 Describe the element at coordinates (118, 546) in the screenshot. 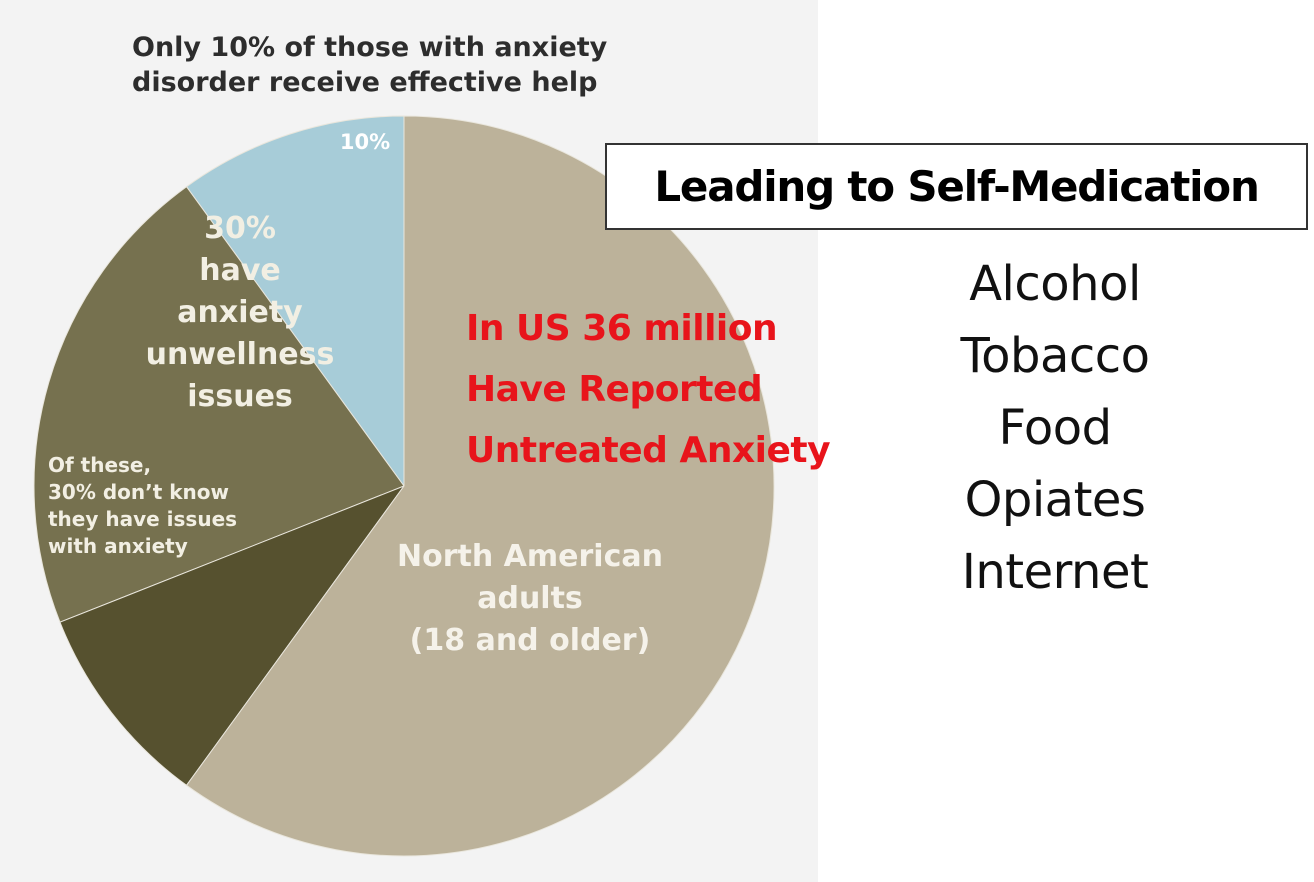

I see `slice-label-line: with anxiety` at that location.